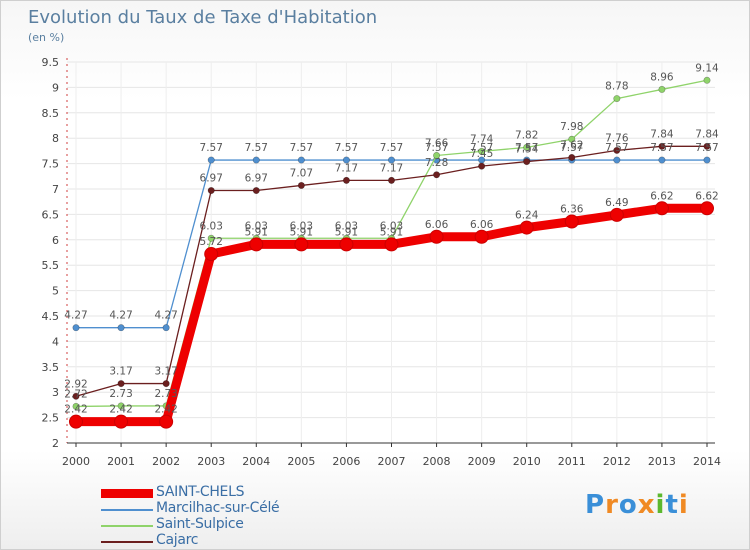  I want to click on x-tick-label: 2000, so click(76, 461).